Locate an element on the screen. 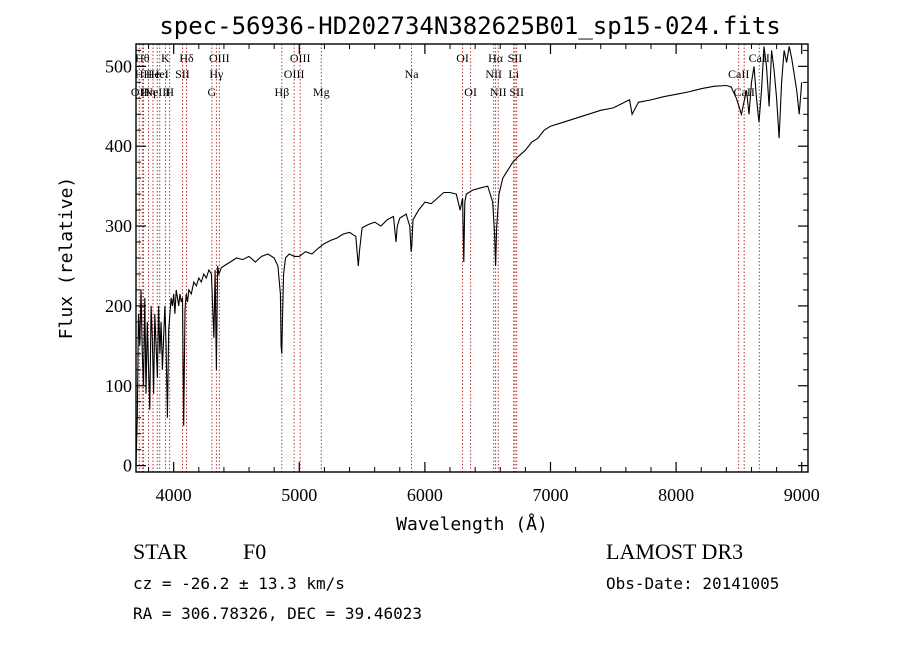 The image size is (900, 649). x-axis-label: Wavelength (Å) is located at coordinates (472, 524).